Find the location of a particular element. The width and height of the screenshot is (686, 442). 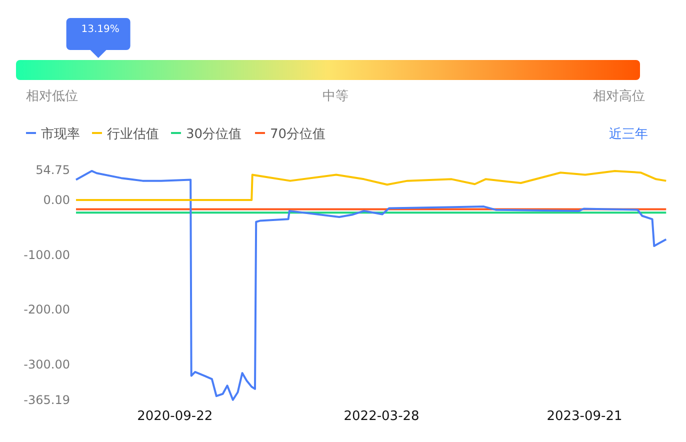

y-tick-label: -365.19 is located at coordinates (47, 400).